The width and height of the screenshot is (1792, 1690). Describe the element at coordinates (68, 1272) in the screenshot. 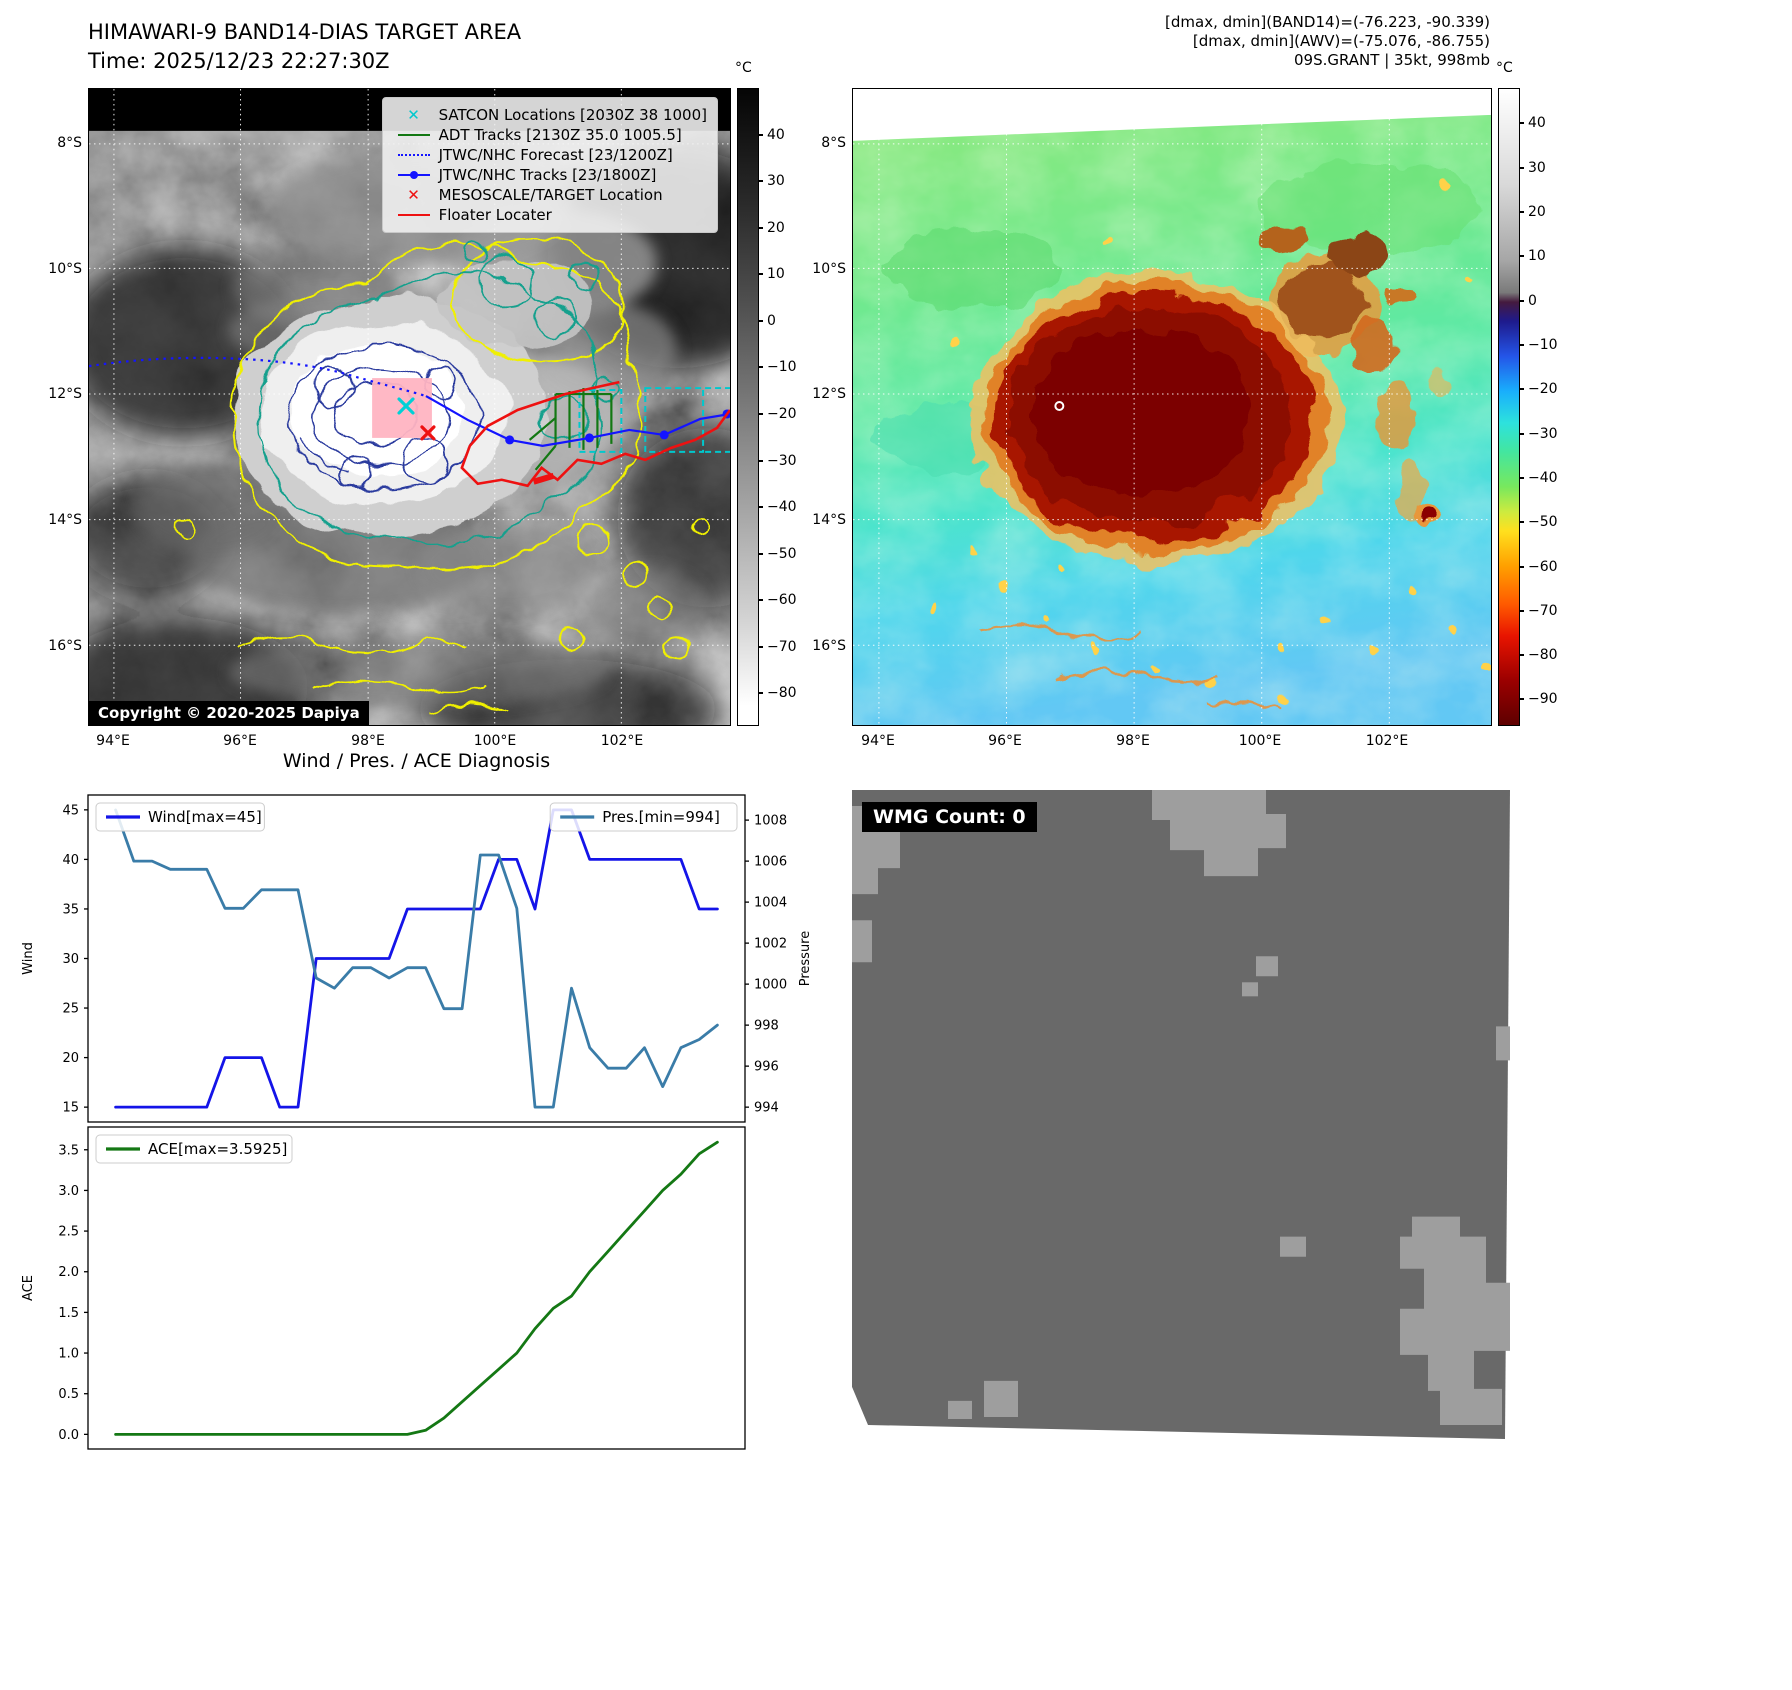

I see `chart-tick-label: 2.0` at that location.